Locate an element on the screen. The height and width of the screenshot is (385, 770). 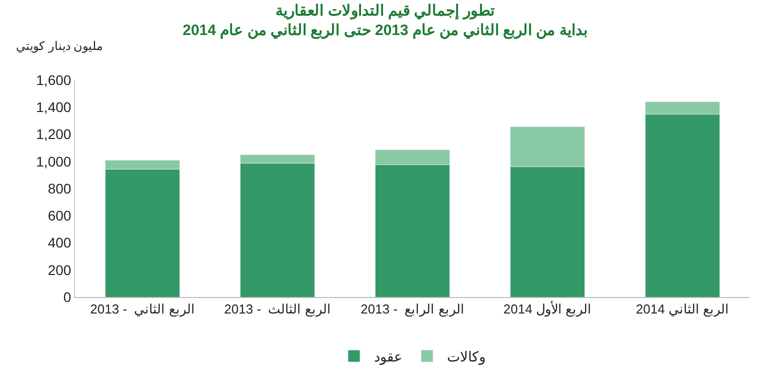
x-tick-label: الربع الرابع - 2013 is located at coordinates (412, 310).